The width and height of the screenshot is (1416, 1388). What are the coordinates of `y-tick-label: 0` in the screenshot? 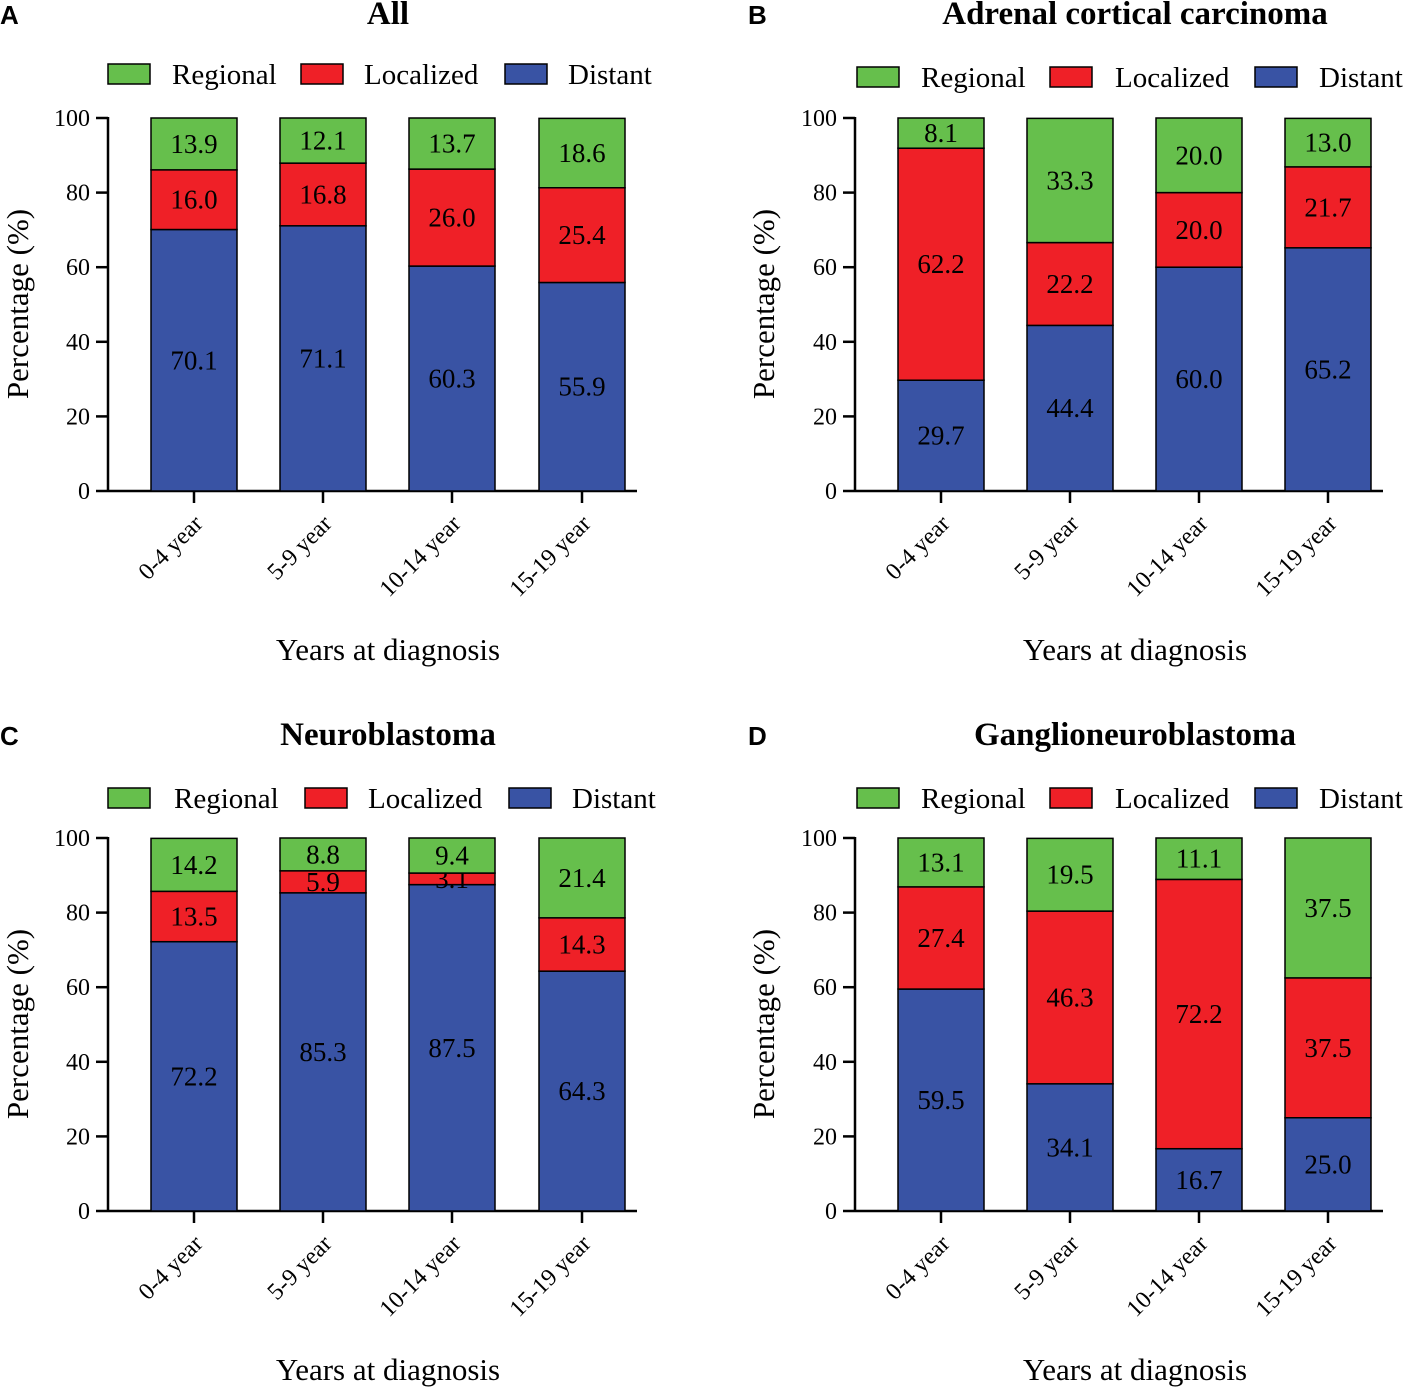 It's located at (831, 492).